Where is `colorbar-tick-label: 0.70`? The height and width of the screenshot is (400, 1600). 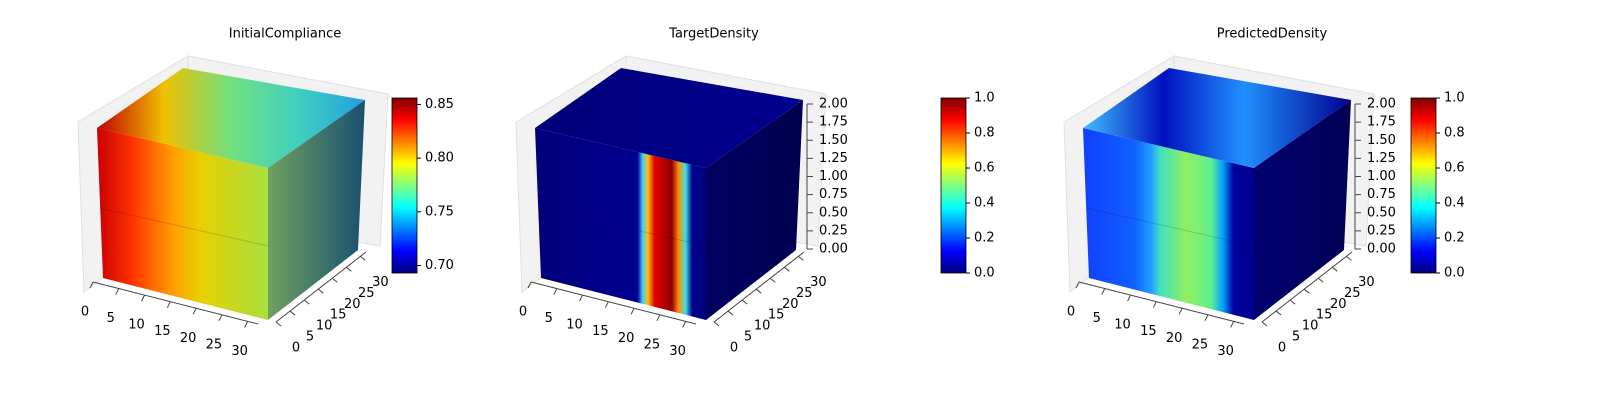 colorbar-tick-label: 0.70 is located at coordinates (439, 265).